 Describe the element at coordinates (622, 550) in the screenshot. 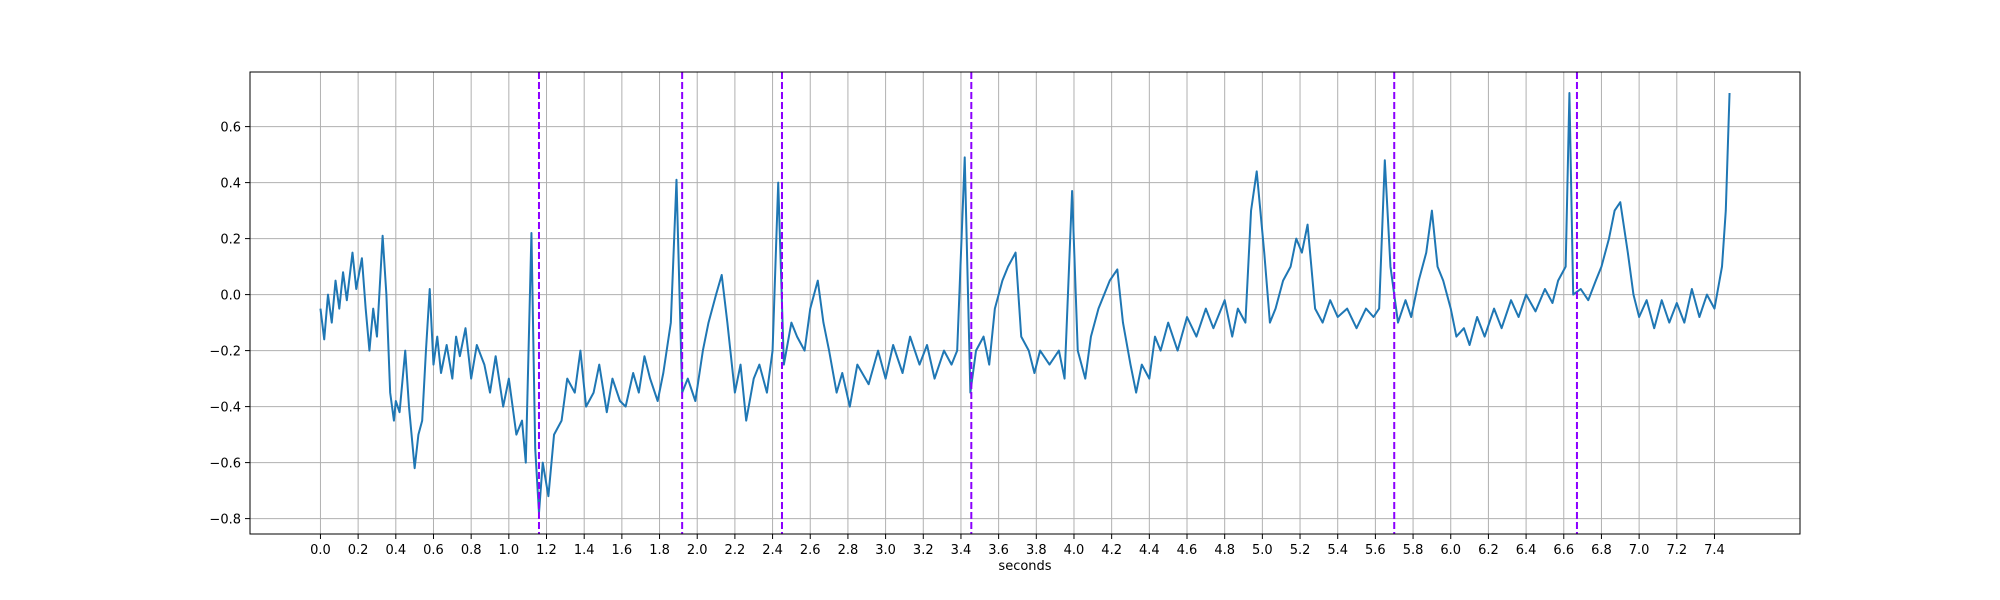

I see `x-tick-label: 1.6` at that location.